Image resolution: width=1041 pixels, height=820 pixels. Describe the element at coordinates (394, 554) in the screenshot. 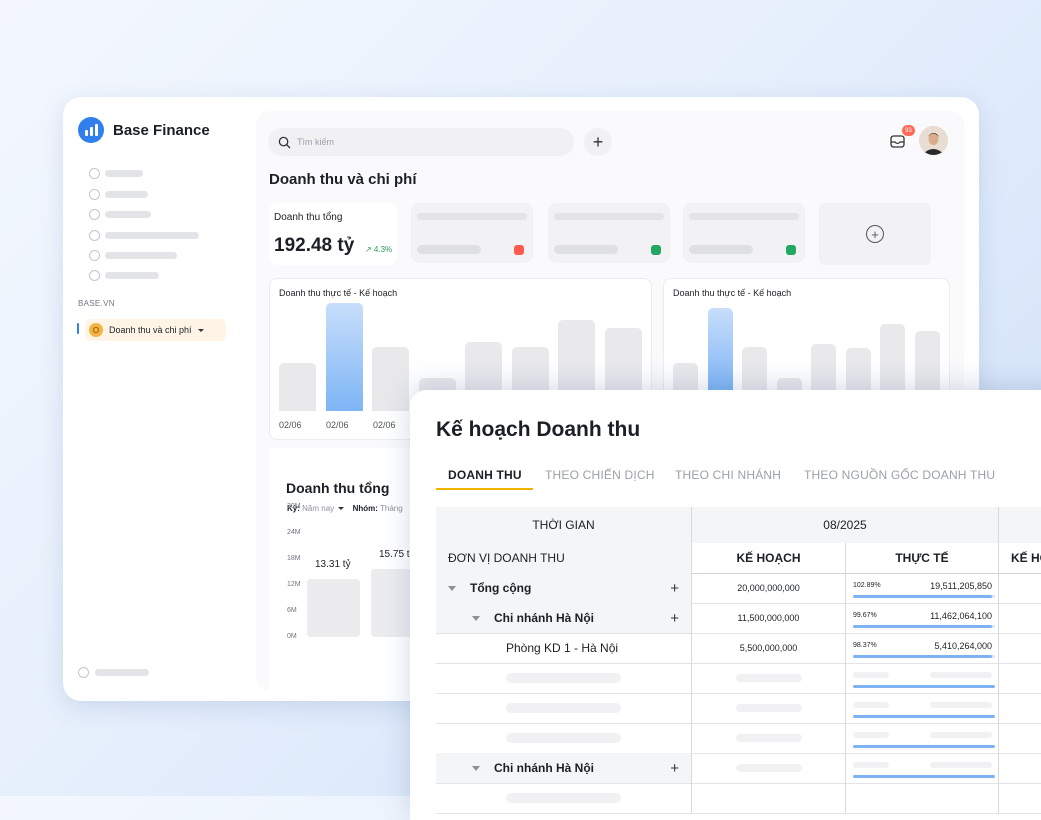

I see `data-label: 15.75 t` at that location.